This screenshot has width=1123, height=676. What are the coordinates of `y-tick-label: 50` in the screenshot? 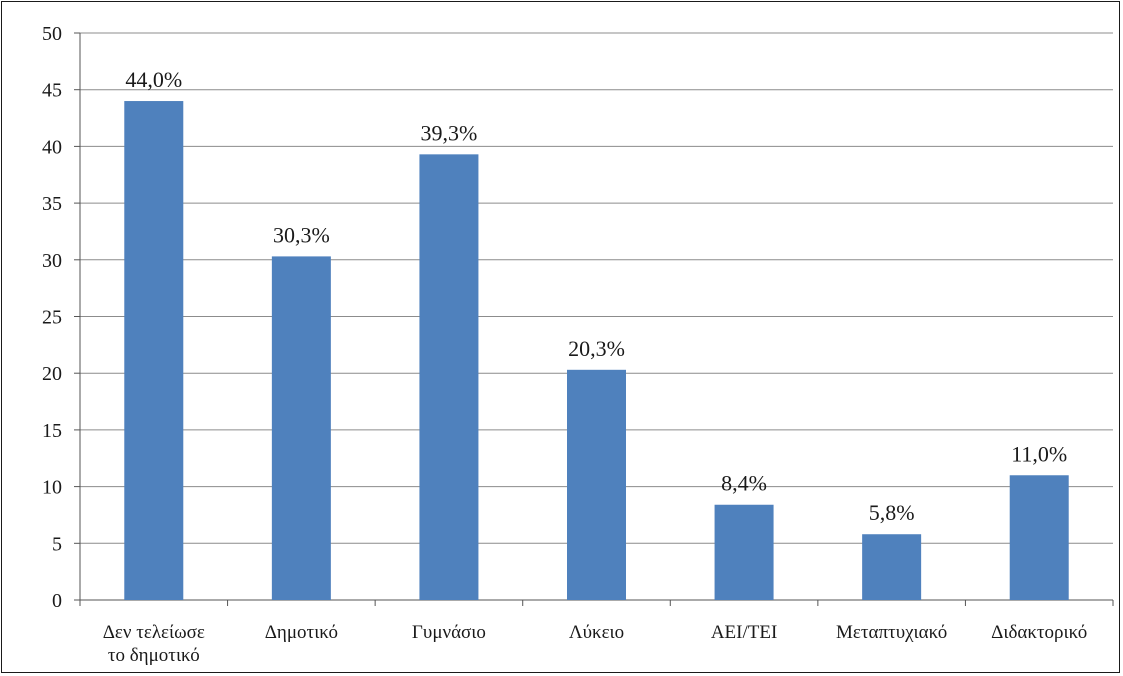 It's located at (52, 34).